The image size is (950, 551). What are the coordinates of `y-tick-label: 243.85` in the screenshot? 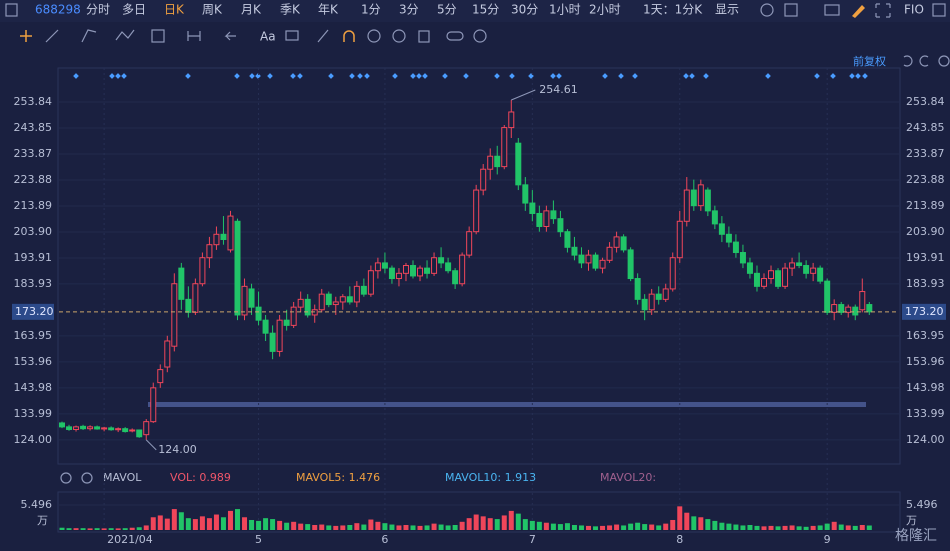 It's located at (33, 127).